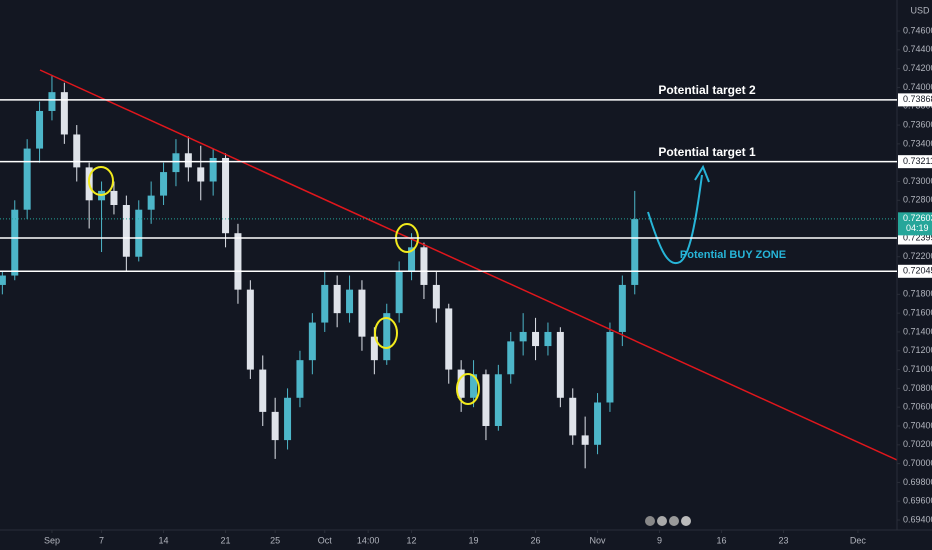  Describe the element at coordinates (733, 255) in the screenshot. I see `annotation: Potential BUY ZONE` at that location.